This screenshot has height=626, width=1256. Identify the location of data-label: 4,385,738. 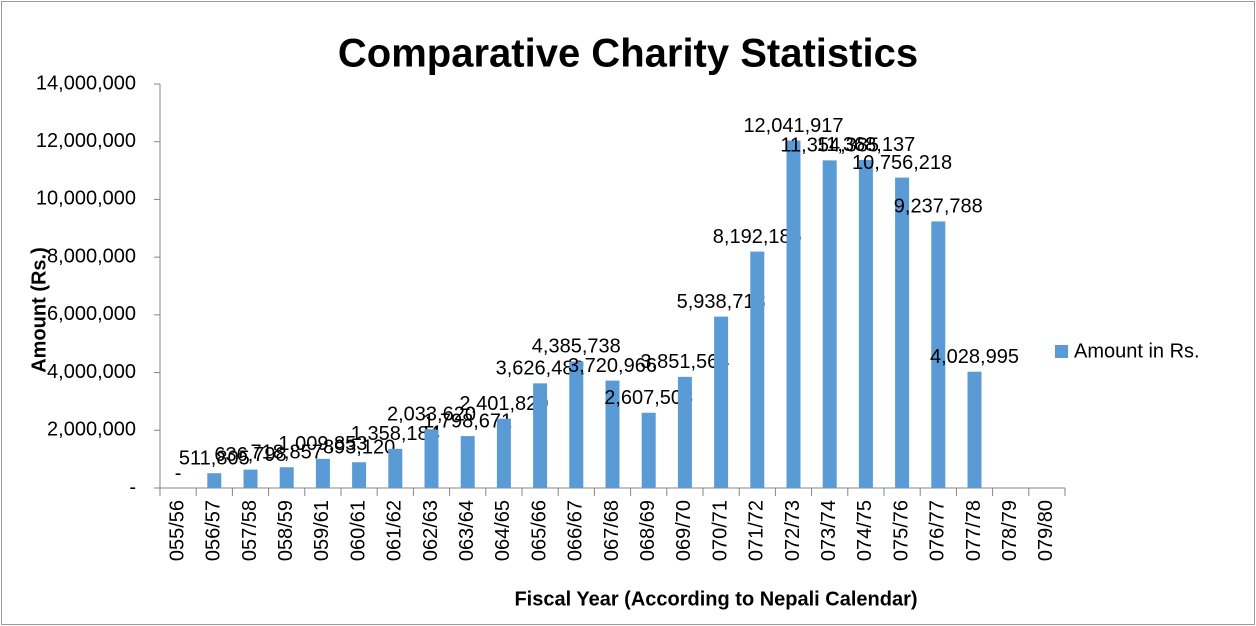
(576, 347).